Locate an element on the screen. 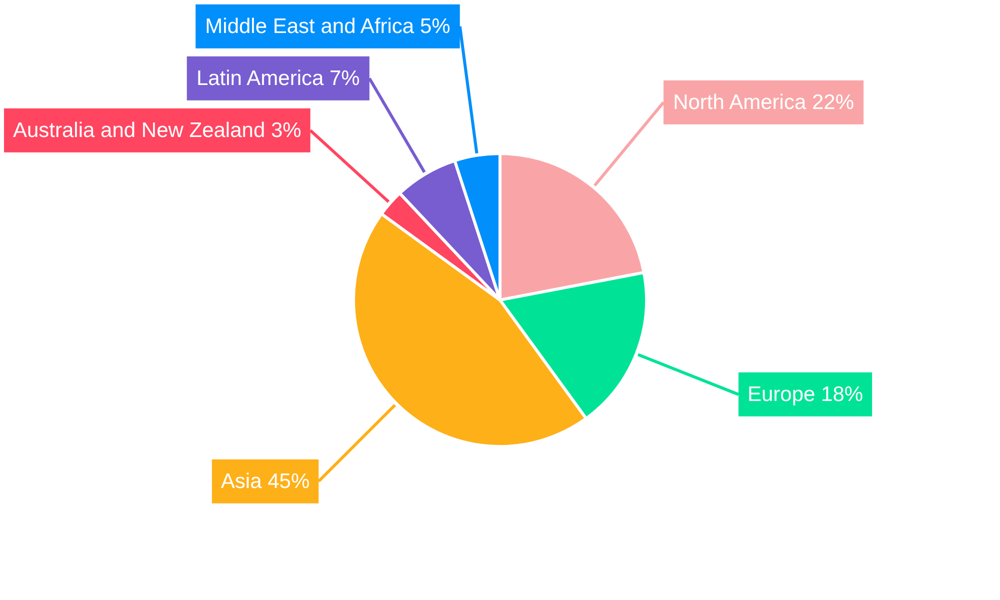 The width and height of the screenshot is (1000, 600). slice-label: Asia 45% is located at coordinates (265, 482).